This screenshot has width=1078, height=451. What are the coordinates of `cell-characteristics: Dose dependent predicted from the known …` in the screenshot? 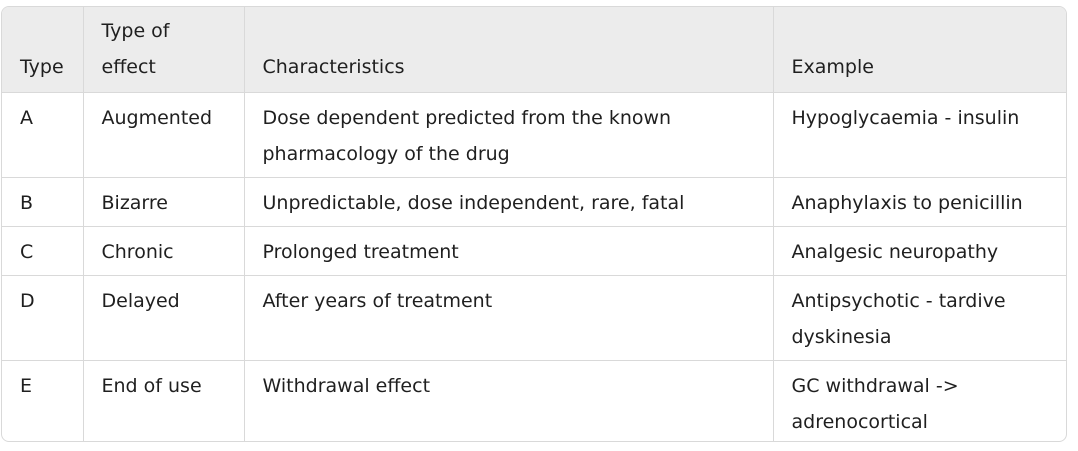 It's located at (509, 135).